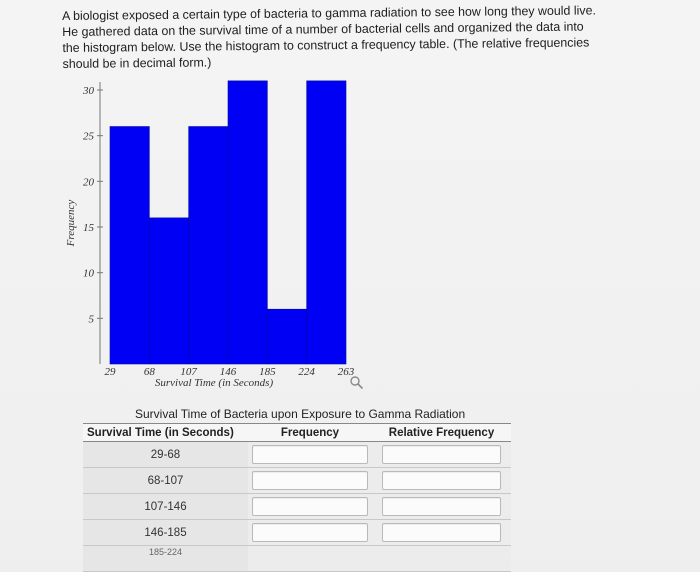 The image size is (700, 572). What do you see at coordinates (89, 274) in the screenshot?
I see `y-tick-label: 10` at bounding box center [89, 274].